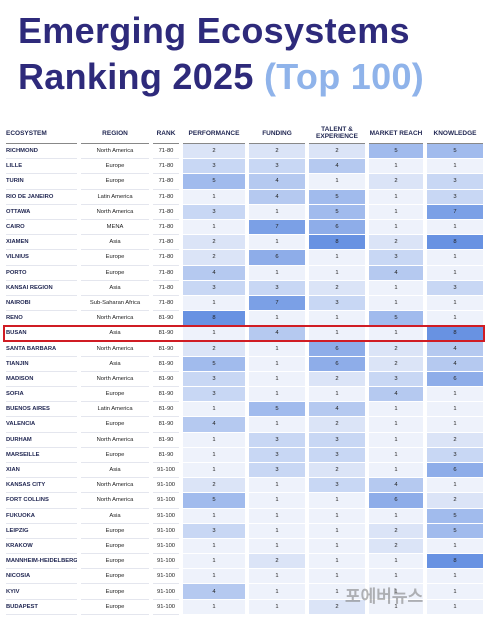  I want to click on table-row: NICOSIA Europe 91-100 1 1 1 1 1, so click(244, 577).